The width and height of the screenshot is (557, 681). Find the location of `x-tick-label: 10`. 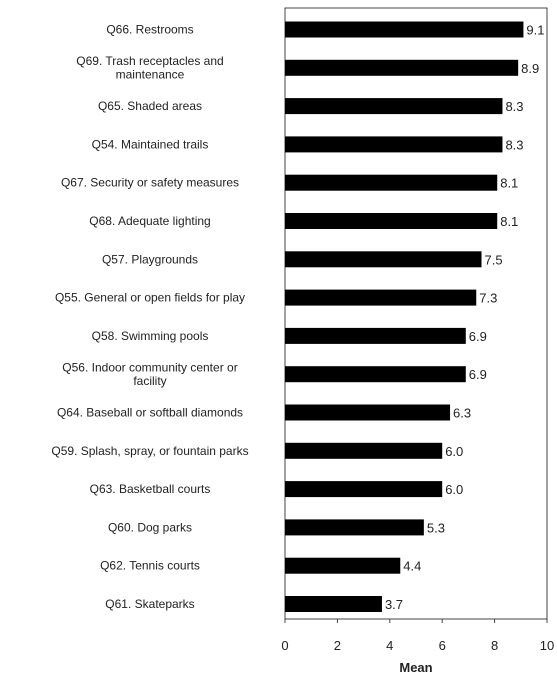

x-tick-label: 10 is located at coordinates (547, 645).